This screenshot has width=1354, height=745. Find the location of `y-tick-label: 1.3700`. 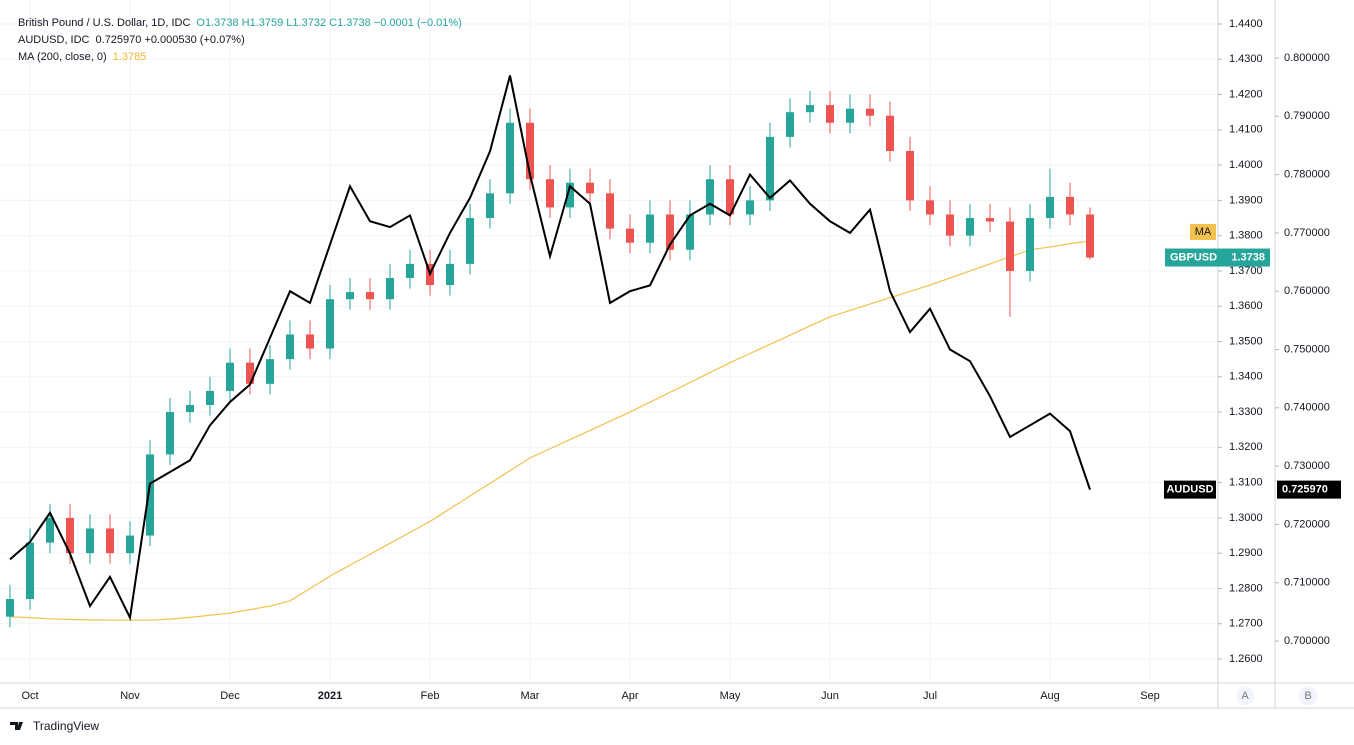

y-tick-label: 1.3700 is located at coordinates (1246, 271).